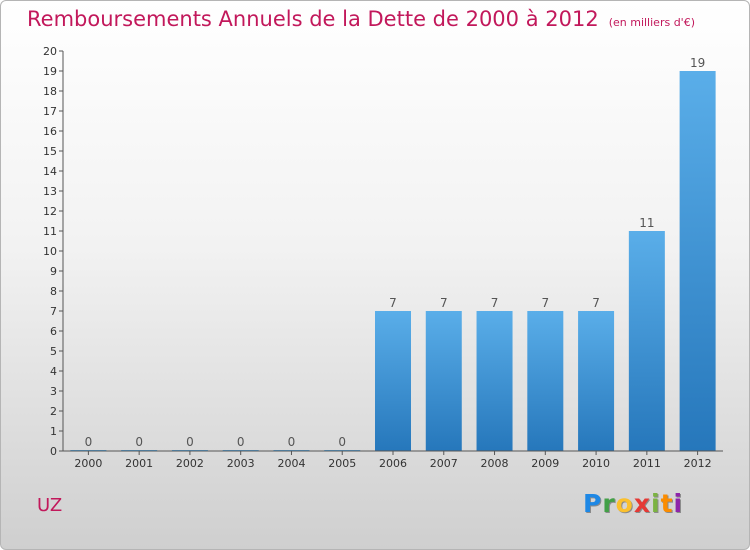  Describe the element at coordinates (53, 351) in the screenshot. I see `y-tick-label: 5` at that location.